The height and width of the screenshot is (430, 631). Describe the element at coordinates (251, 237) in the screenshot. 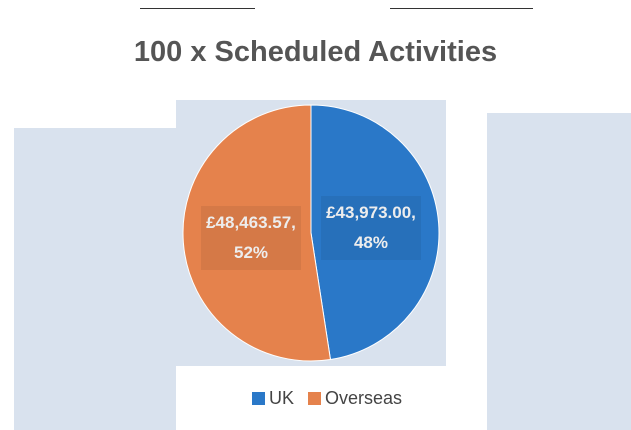

I see `data-label: £48,463.57, 52%` at that location.